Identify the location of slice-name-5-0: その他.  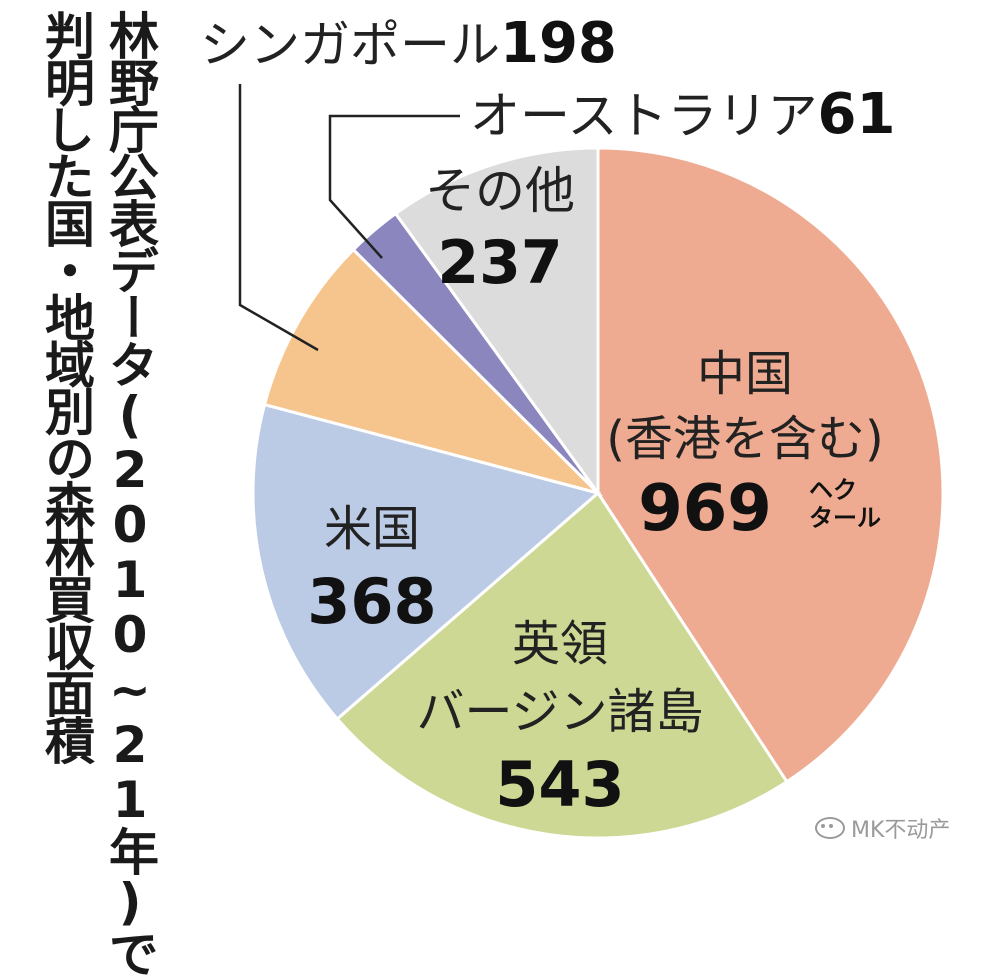
(500, 191).